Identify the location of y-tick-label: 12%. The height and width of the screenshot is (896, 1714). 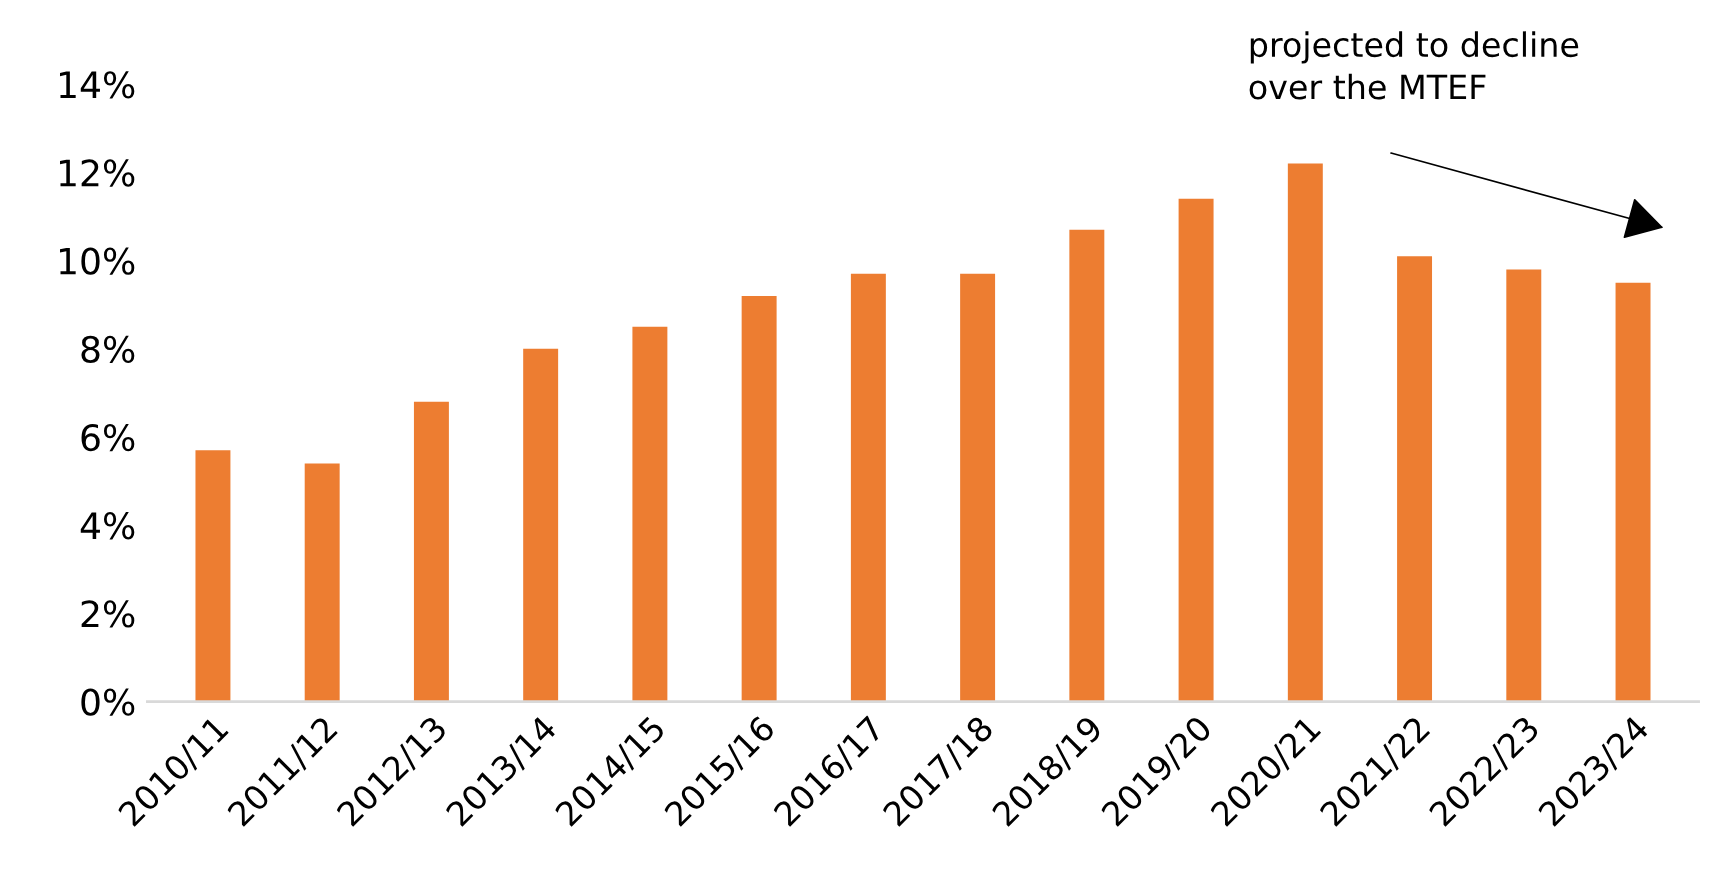
(97, 173).